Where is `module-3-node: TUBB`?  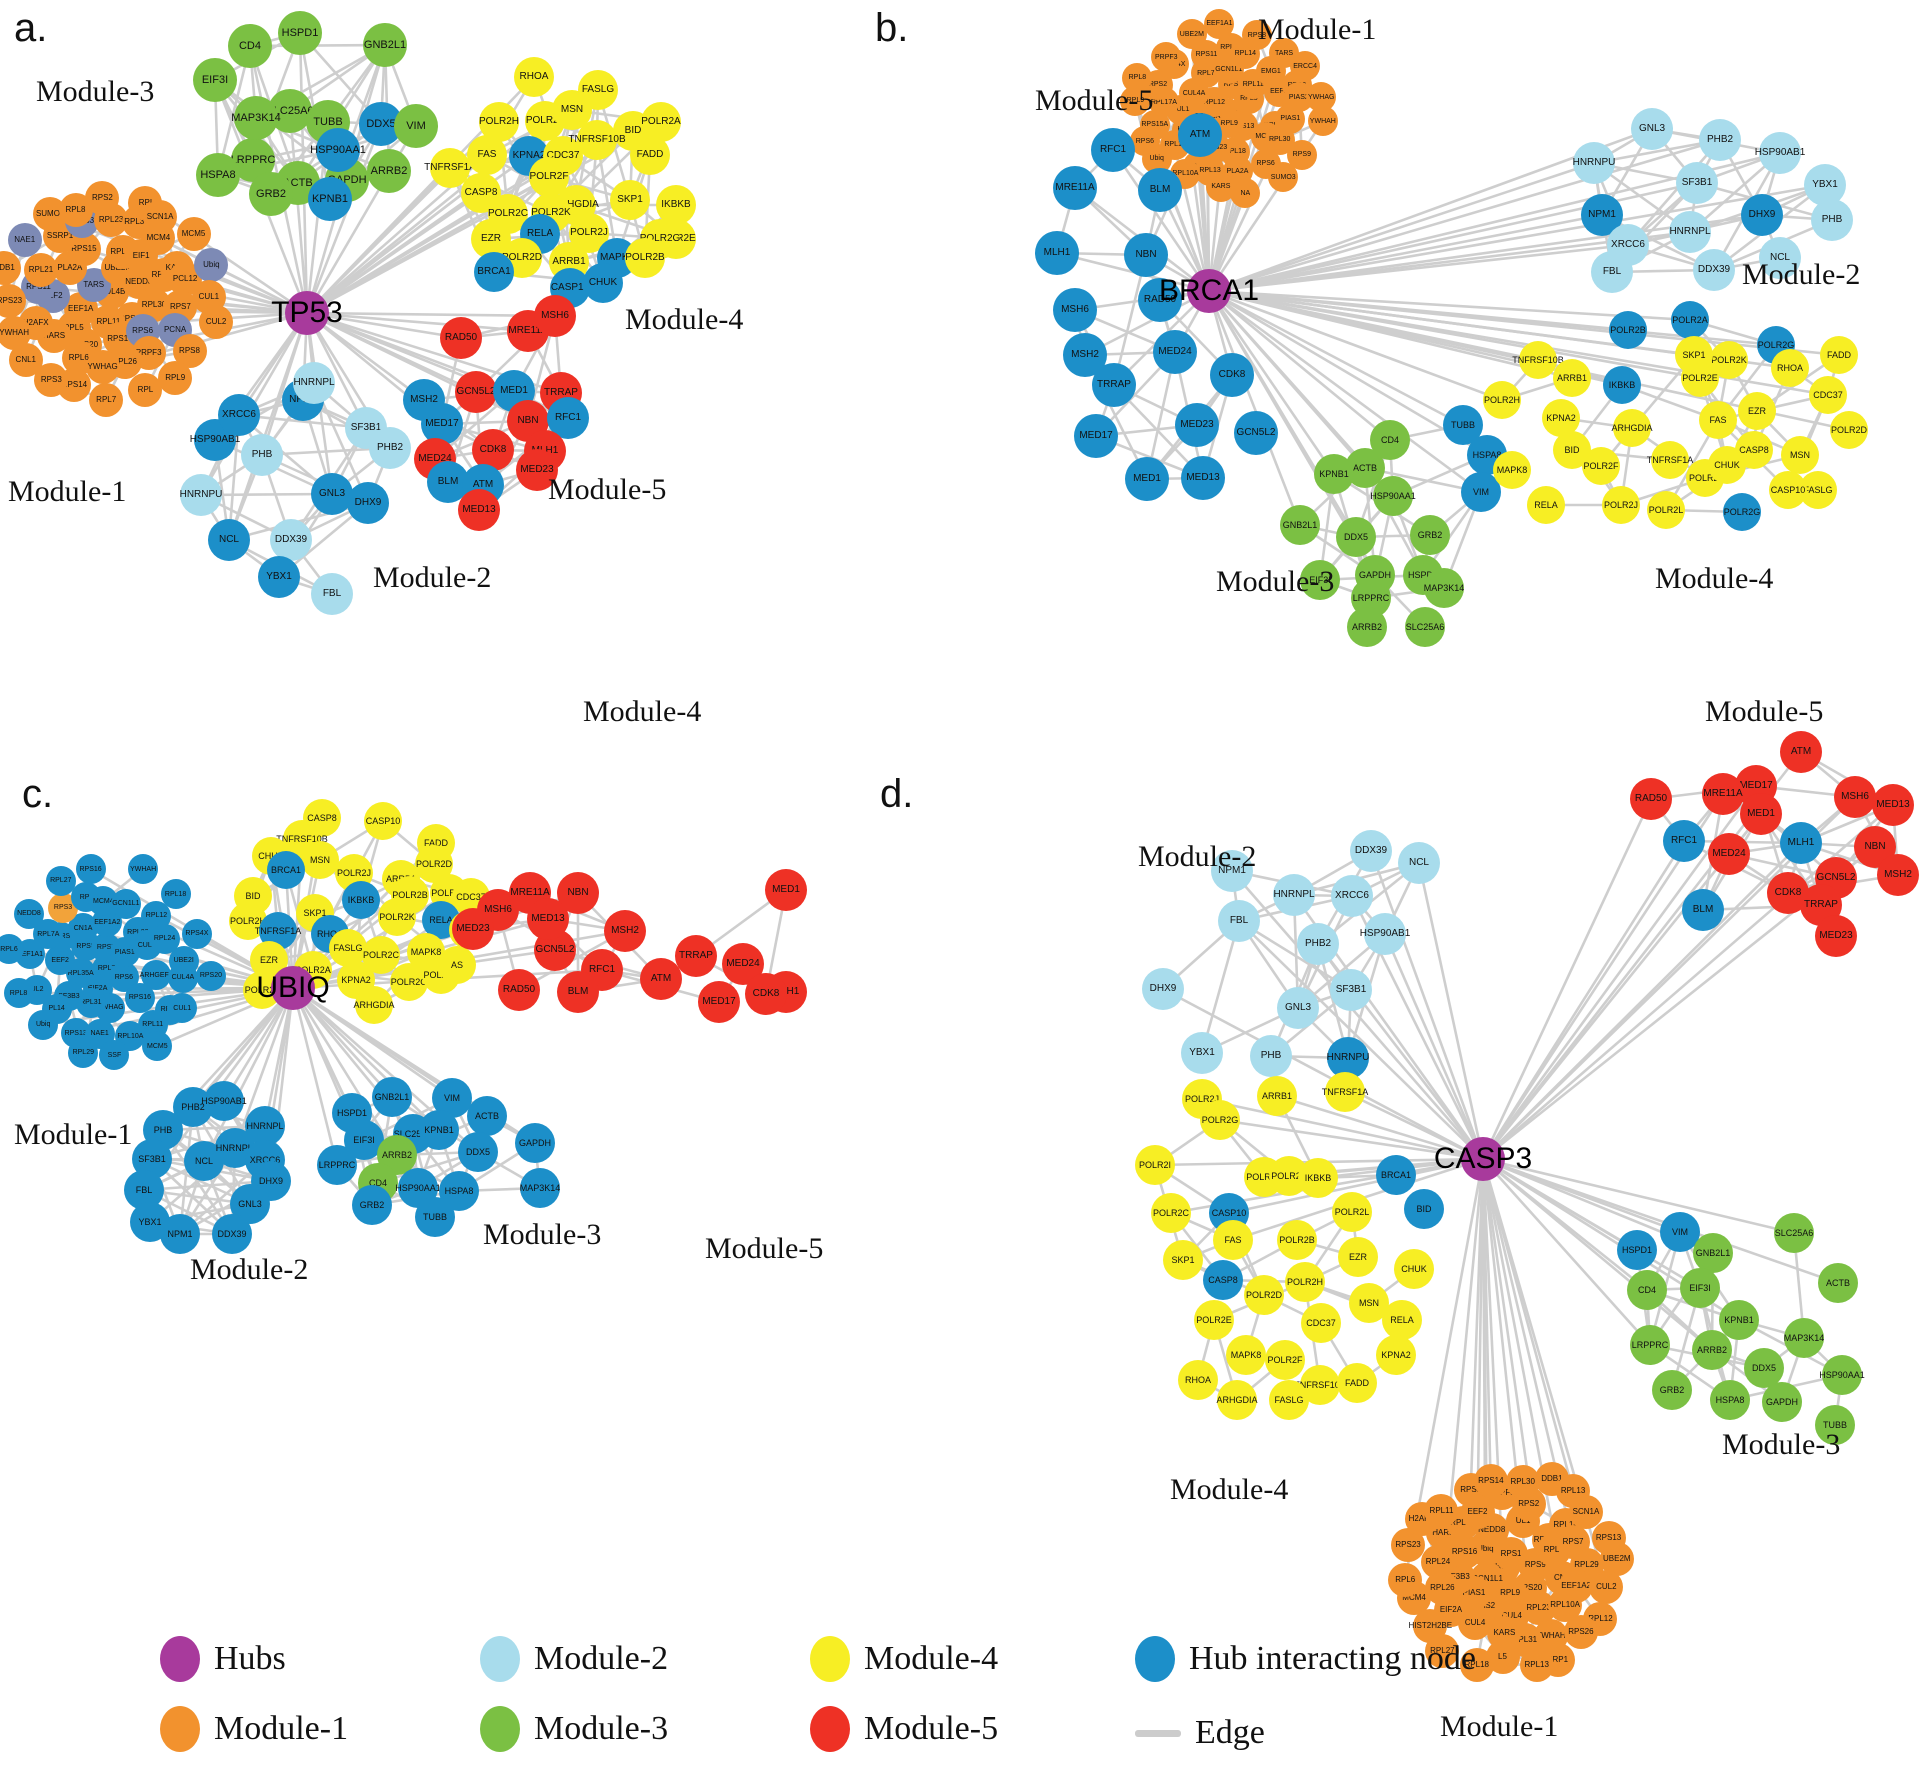 module-3-node: TUBB is located at coordinates (435, 1217).